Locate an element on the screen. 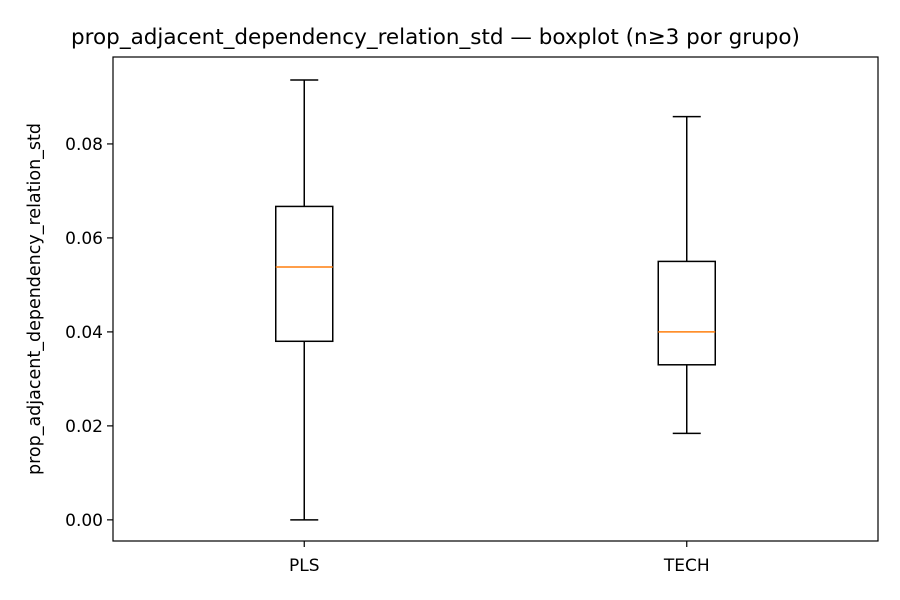 This screenshot has height=600, width=900. y-tick-label: 0.00 is located at coordinates (84, 521).